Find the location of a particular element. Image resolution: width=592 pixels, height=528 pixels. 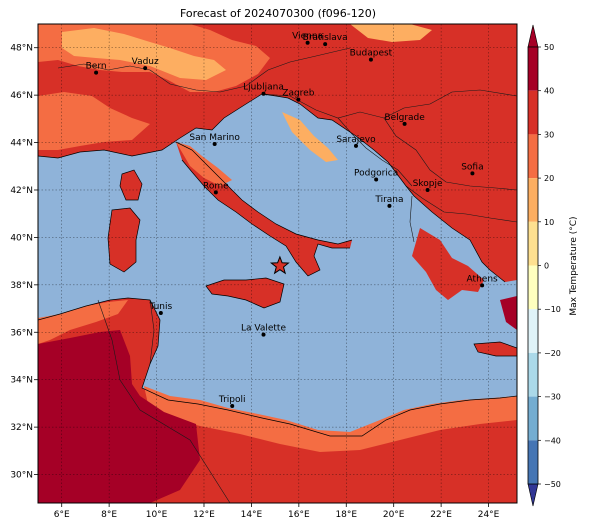

lon-tick-label: 10°E is located at coordinates (157, 515).